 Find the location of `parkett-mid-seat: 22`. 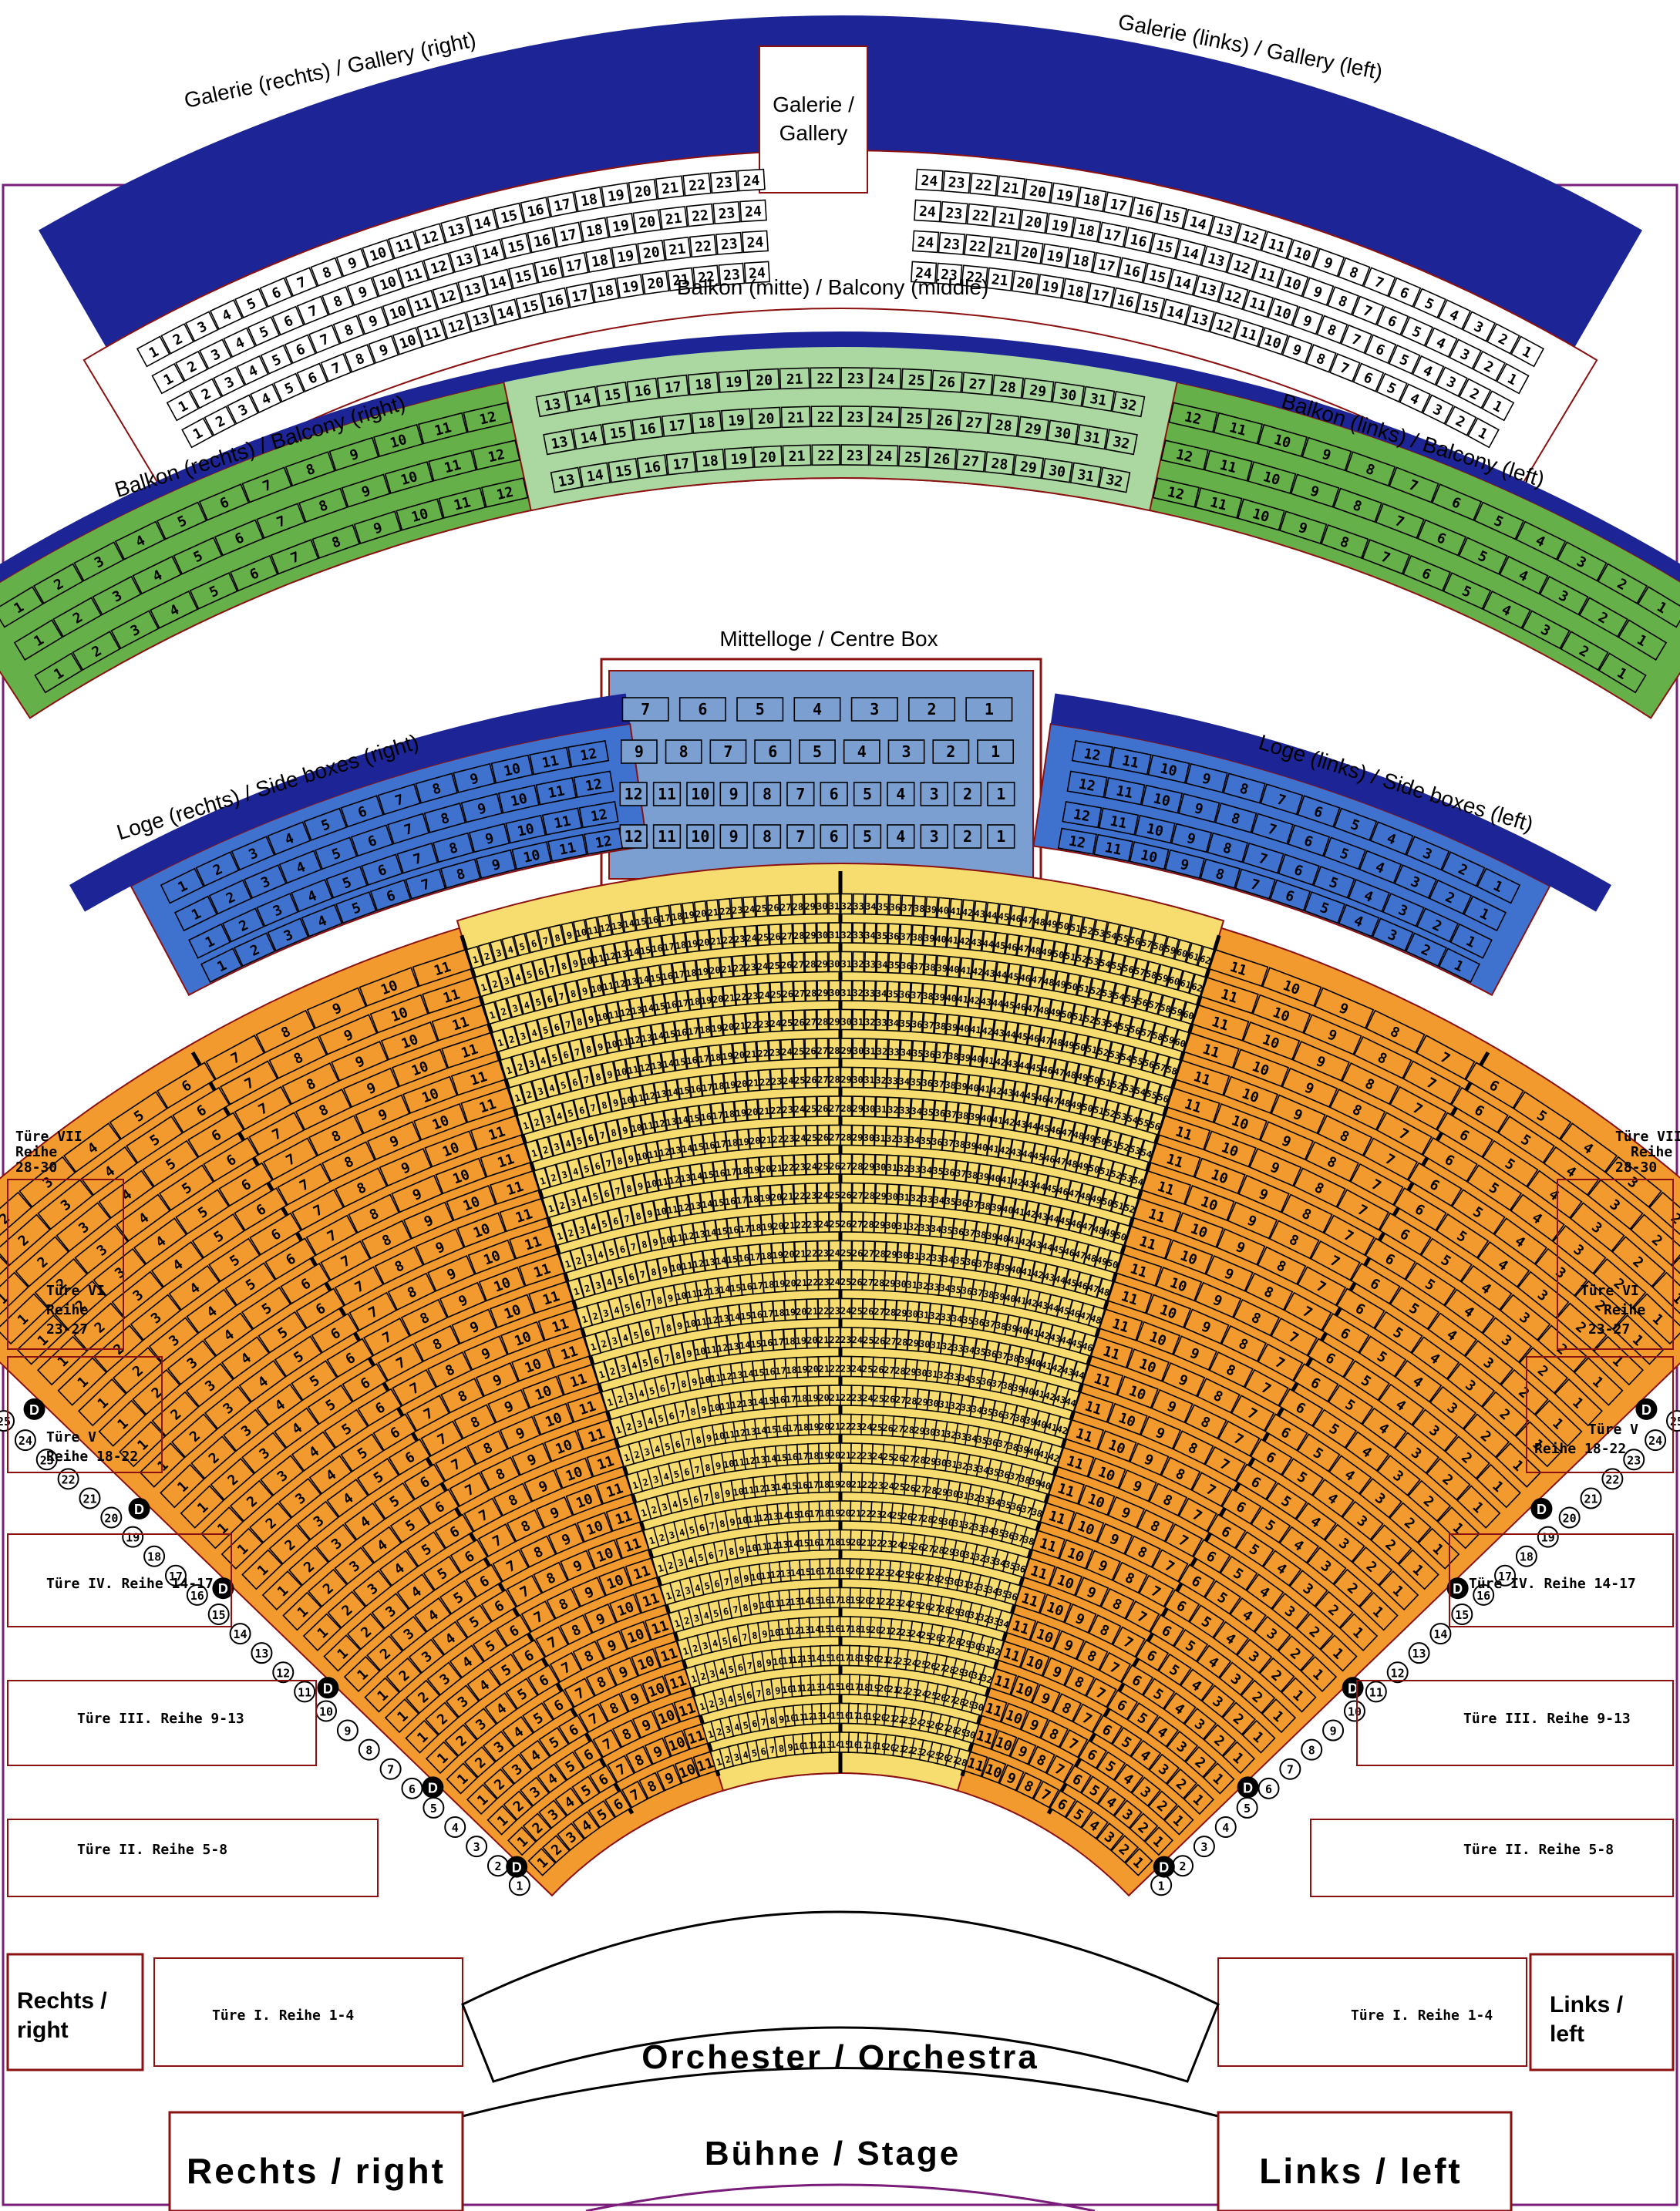

parkett-mid-seat: 22 is located at coordinates (801, 1223).